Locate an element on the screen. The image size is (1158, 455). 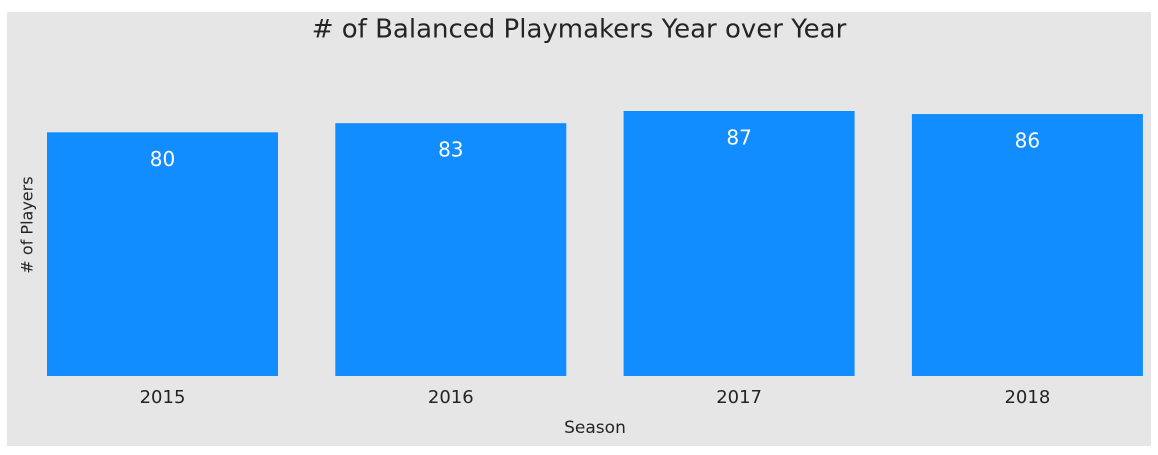
chart-title: # of Balanced Playmakers Year over Year is located at coordinates (579, 30).